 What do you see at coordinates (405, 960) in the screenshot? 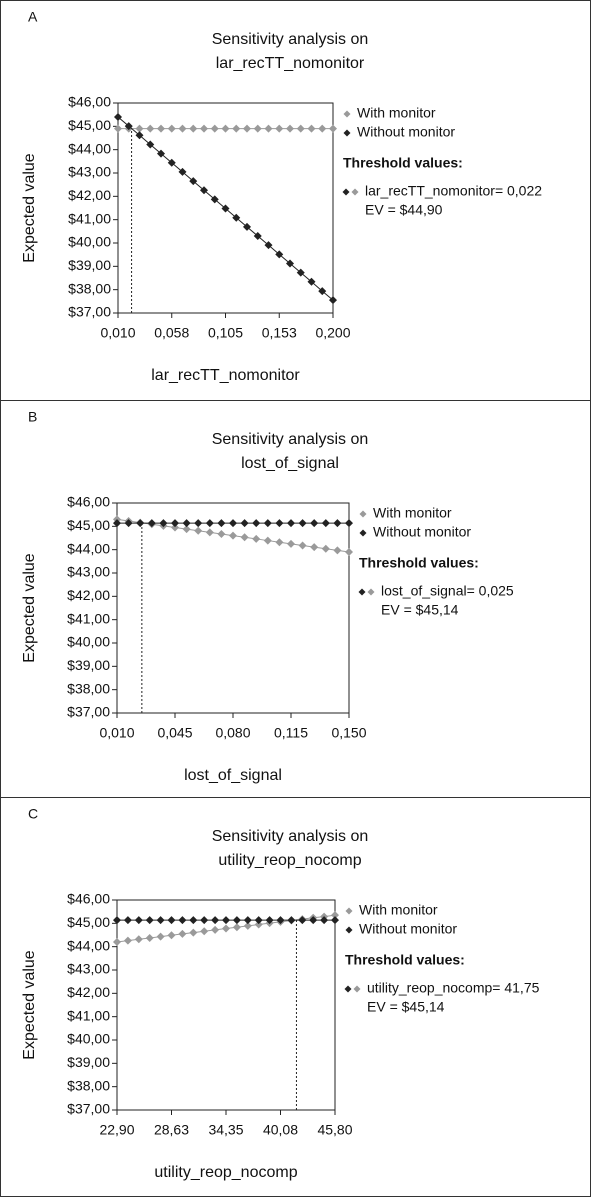
I see `threshold-heading: Threshold values:` at bounding box center [405, 960].